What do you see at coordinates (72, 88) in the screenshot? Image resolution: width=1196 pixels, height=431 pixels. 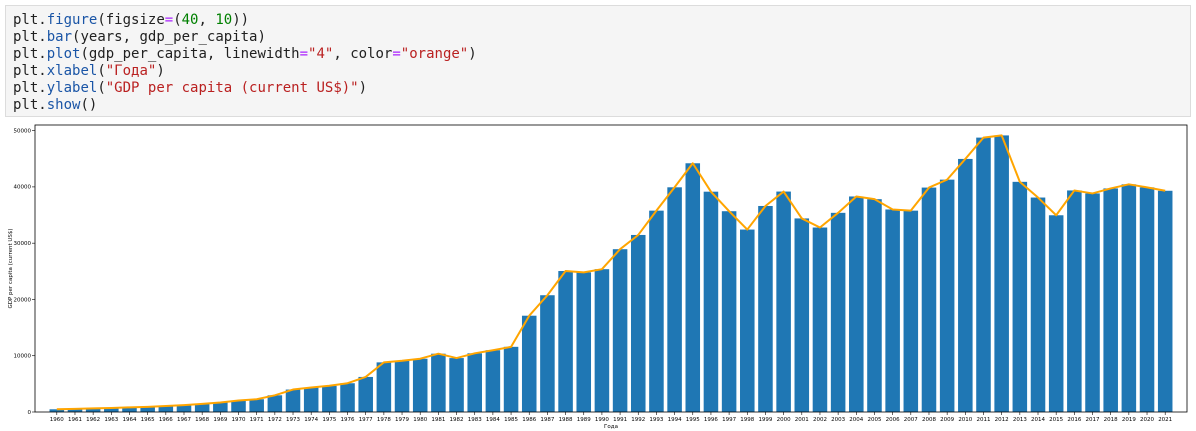 I see `code-token: ylabel` at bounding box center [72, 88].